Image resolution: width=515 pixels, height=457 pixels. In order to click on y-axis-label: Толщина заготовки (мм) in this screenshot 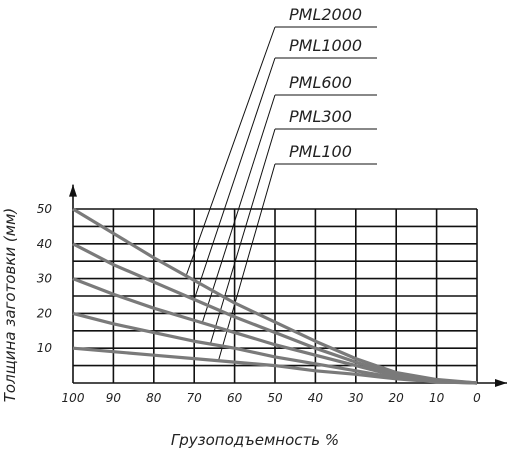, I will do `click(10, 305)`.